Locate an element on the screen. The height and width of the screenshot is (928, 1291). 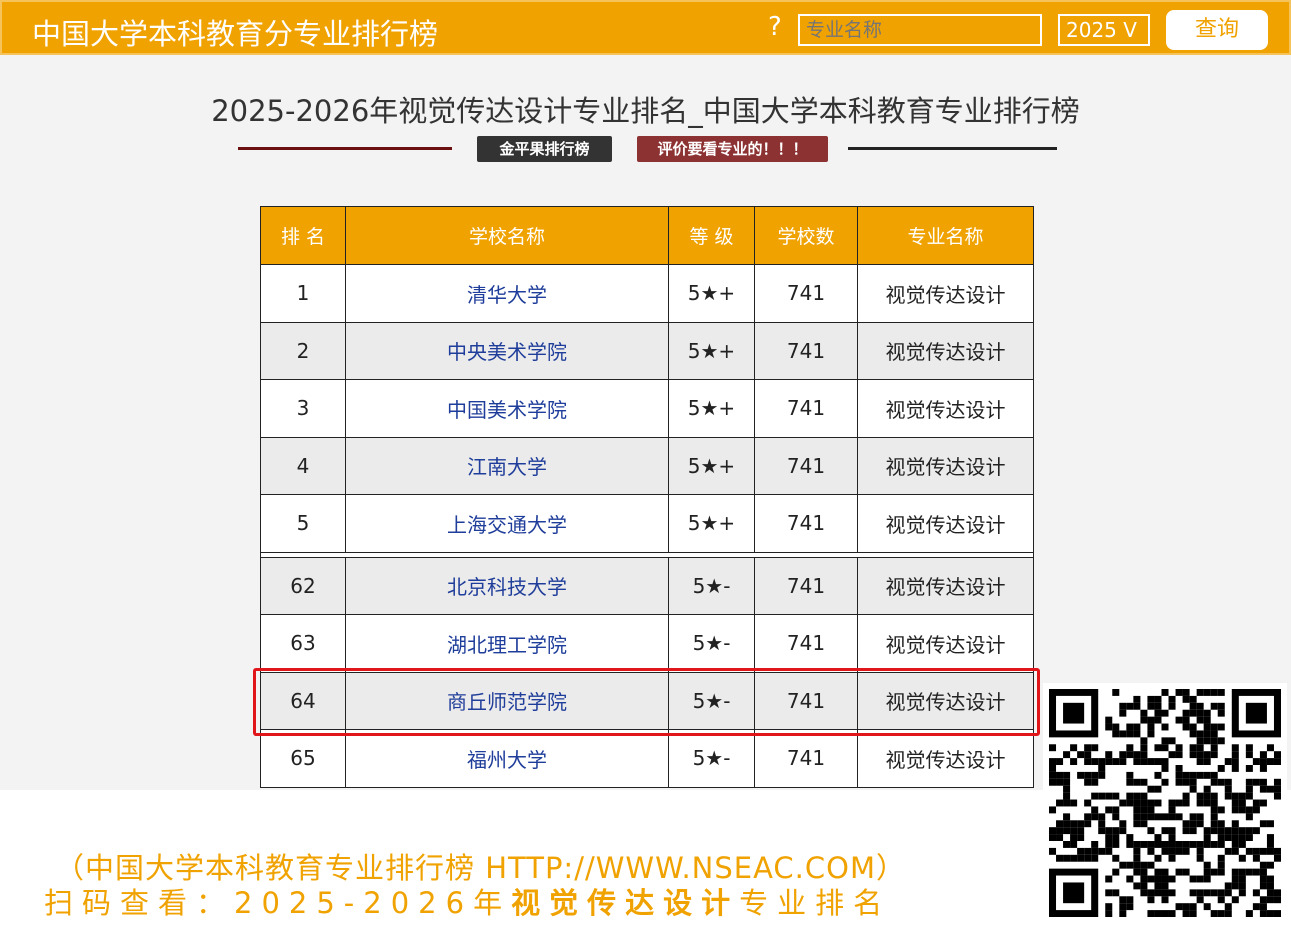
footer-scan-text: 扫码查看：2025-2026年视觉传达设计专业排名 is located at coordinates (467, 901).